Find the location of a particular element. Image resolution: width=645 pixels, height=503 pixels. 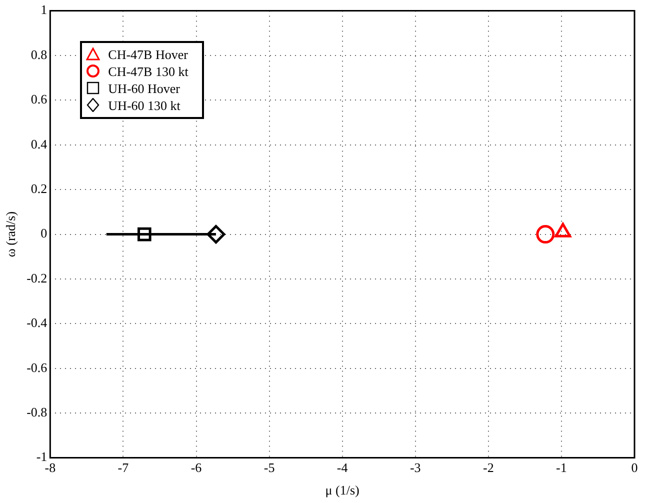

y-tick-label: -1 is located at coordinates (42, 456).